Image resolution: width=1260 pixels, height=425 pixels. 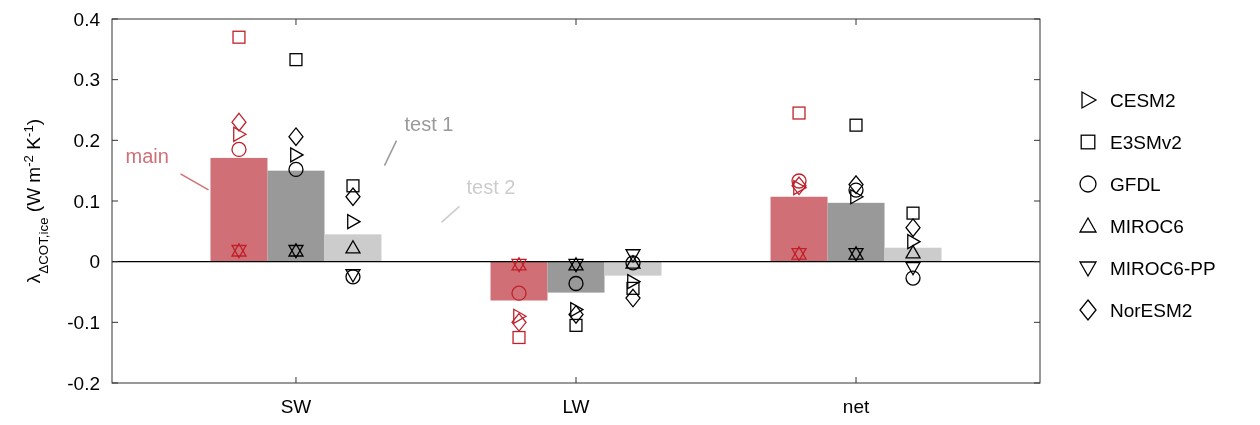 What do you see at coordinates (1151, 310) in the screenshot?
I see `legend-label: NorESM2` at bounding box center [1151, 310].